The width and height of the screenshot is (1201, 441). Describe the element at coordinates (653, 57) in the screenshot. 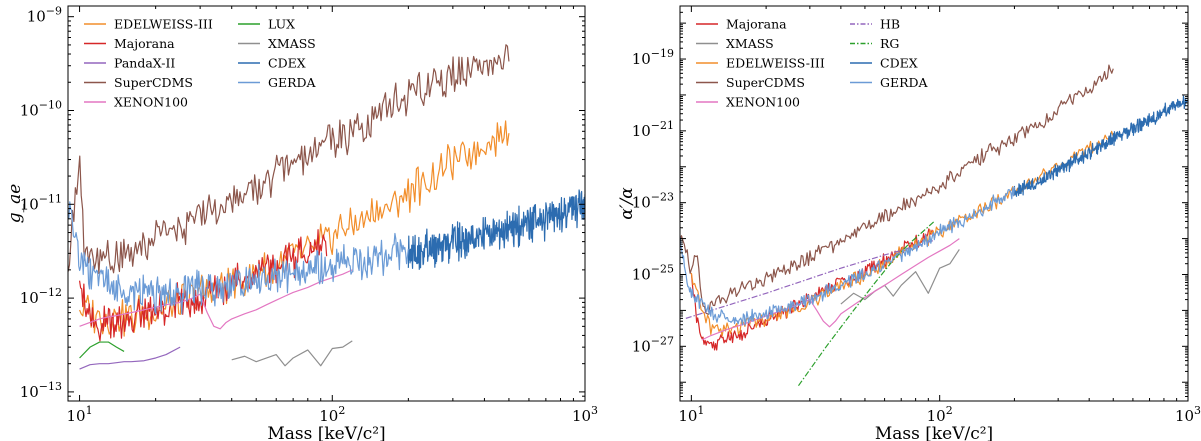

I see `y-tick-label: 10−19` at that location.